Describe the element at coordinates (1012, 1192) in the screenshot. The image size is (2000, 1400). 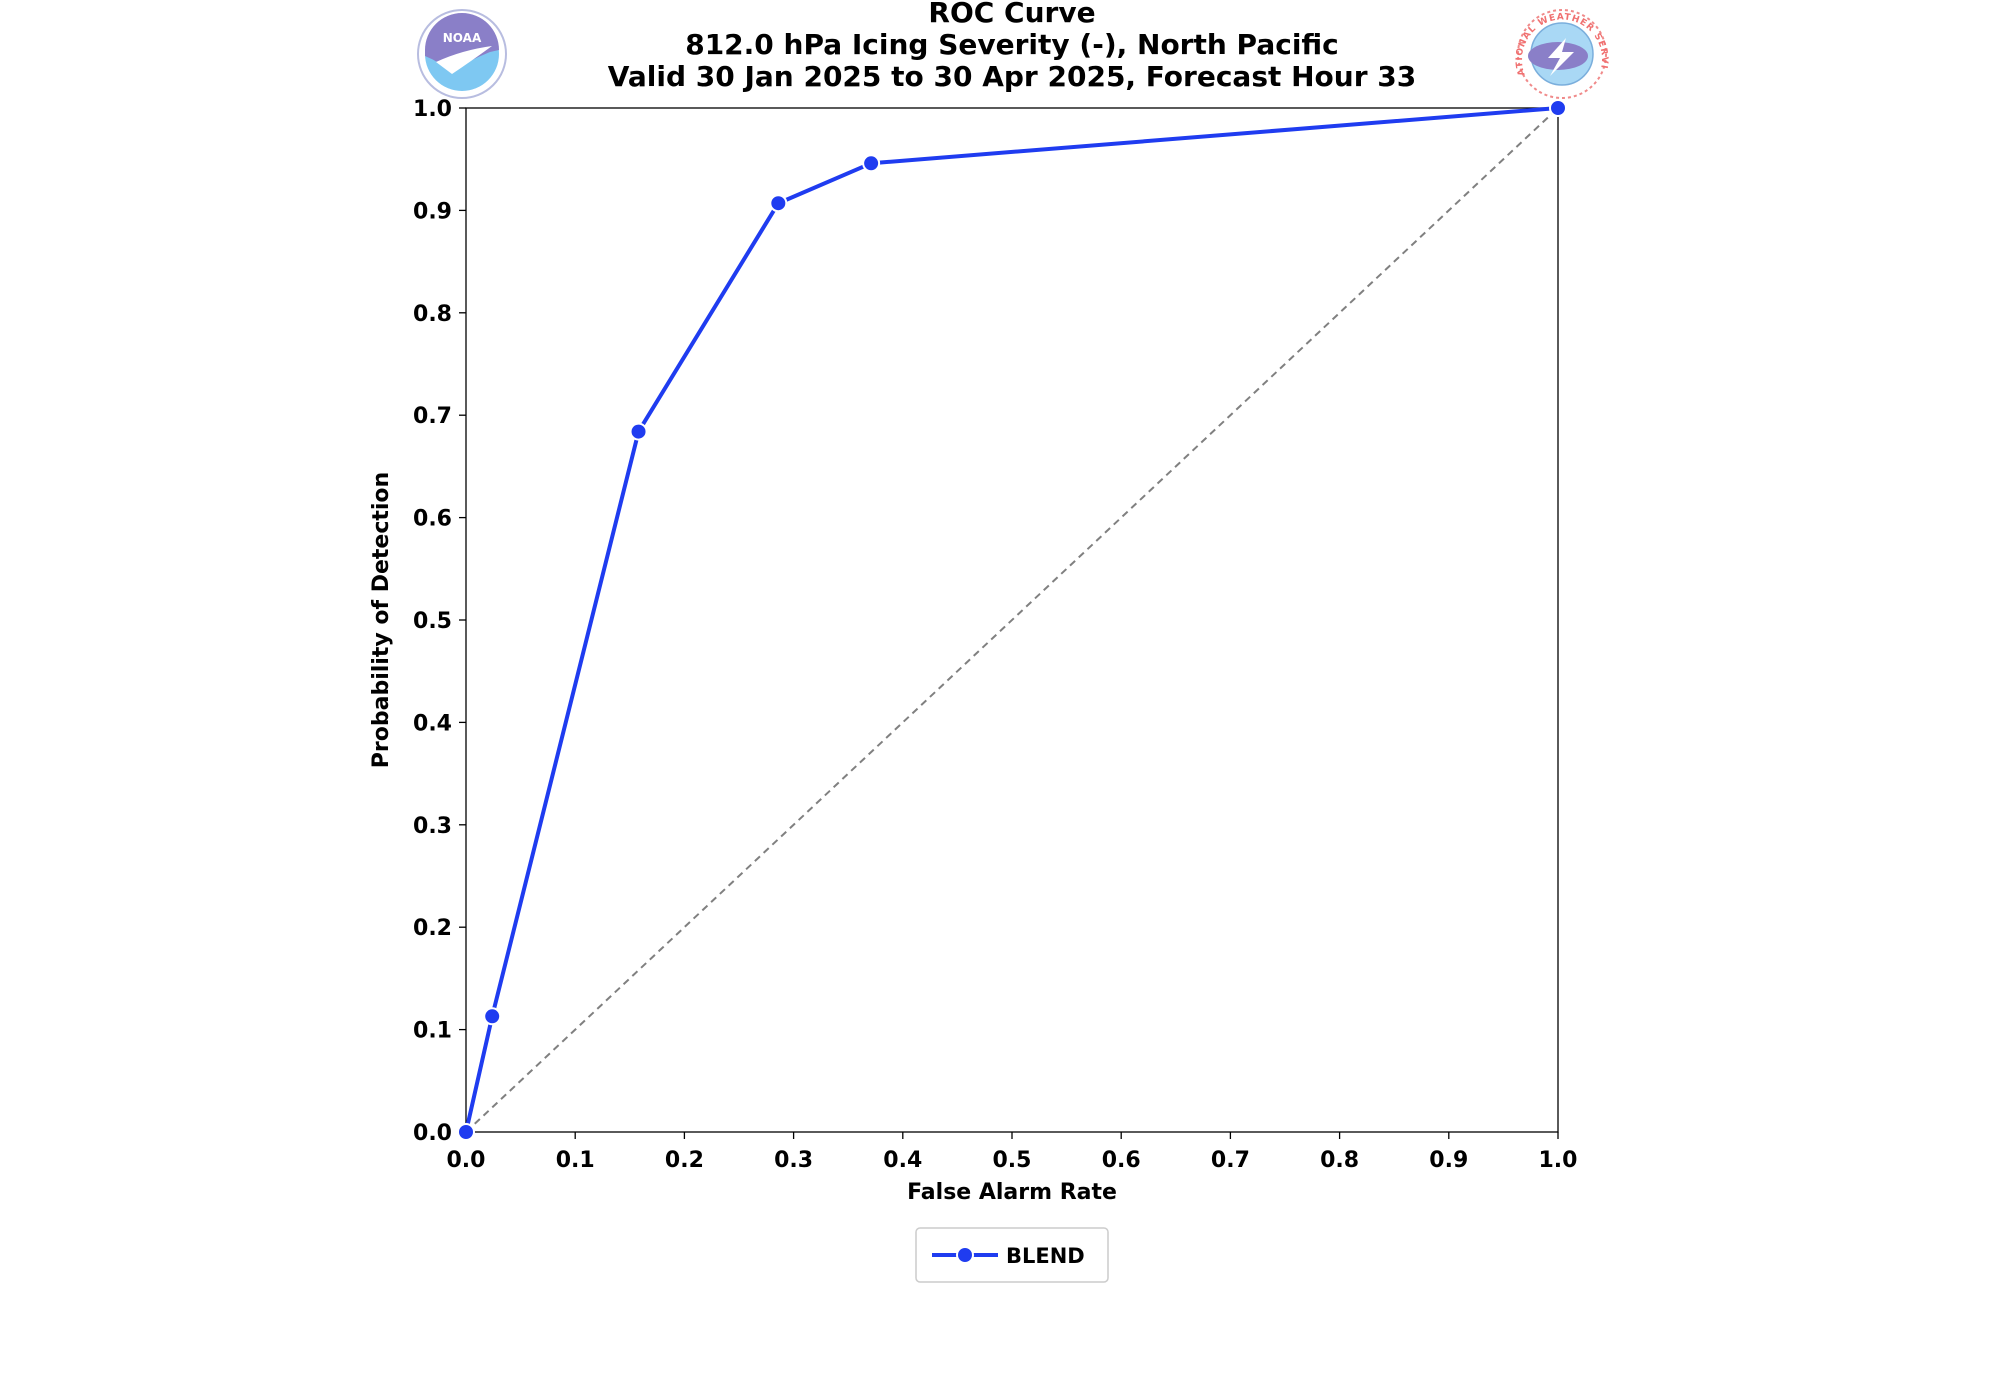
I see `x-axis-label: False Alarm Rate` at that location.